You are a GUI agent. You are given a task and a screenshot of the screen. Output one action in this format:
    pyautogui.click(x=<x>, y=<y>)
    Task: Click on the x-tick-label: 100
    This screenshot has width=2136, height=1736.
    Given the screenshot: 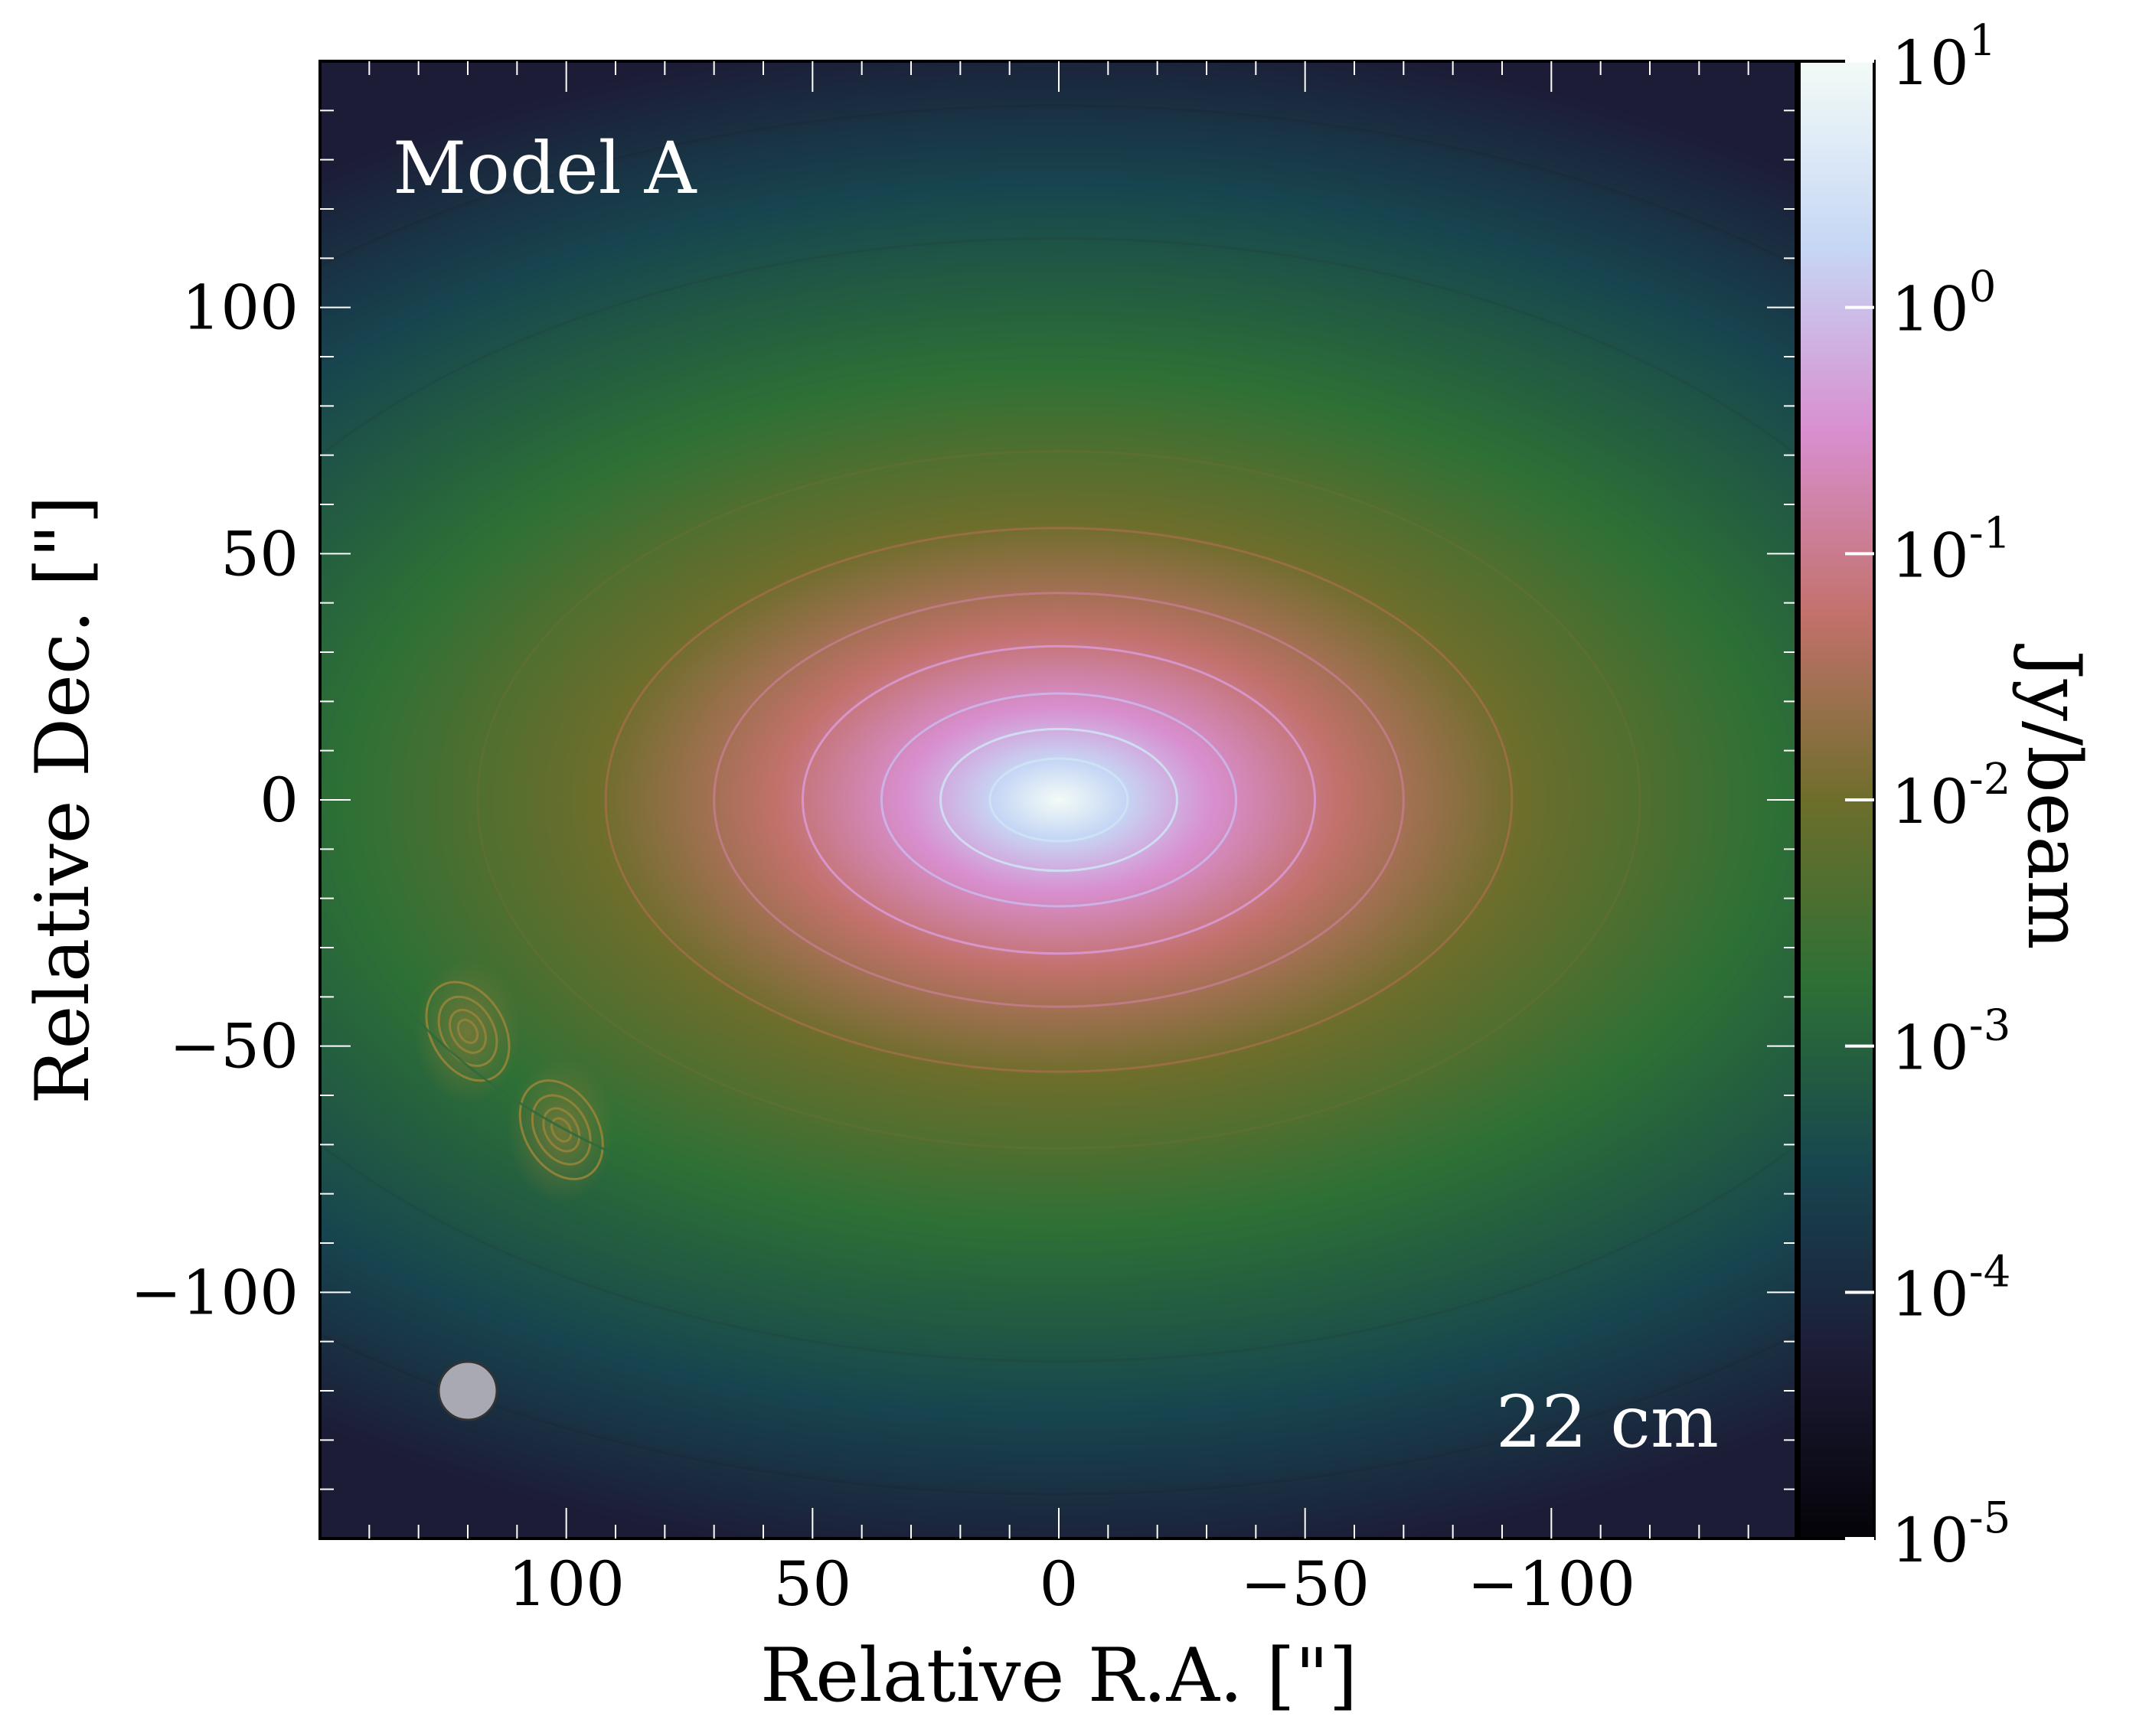 What is the action you would take?
    pyautogui.click(x=566, y=1584)
    